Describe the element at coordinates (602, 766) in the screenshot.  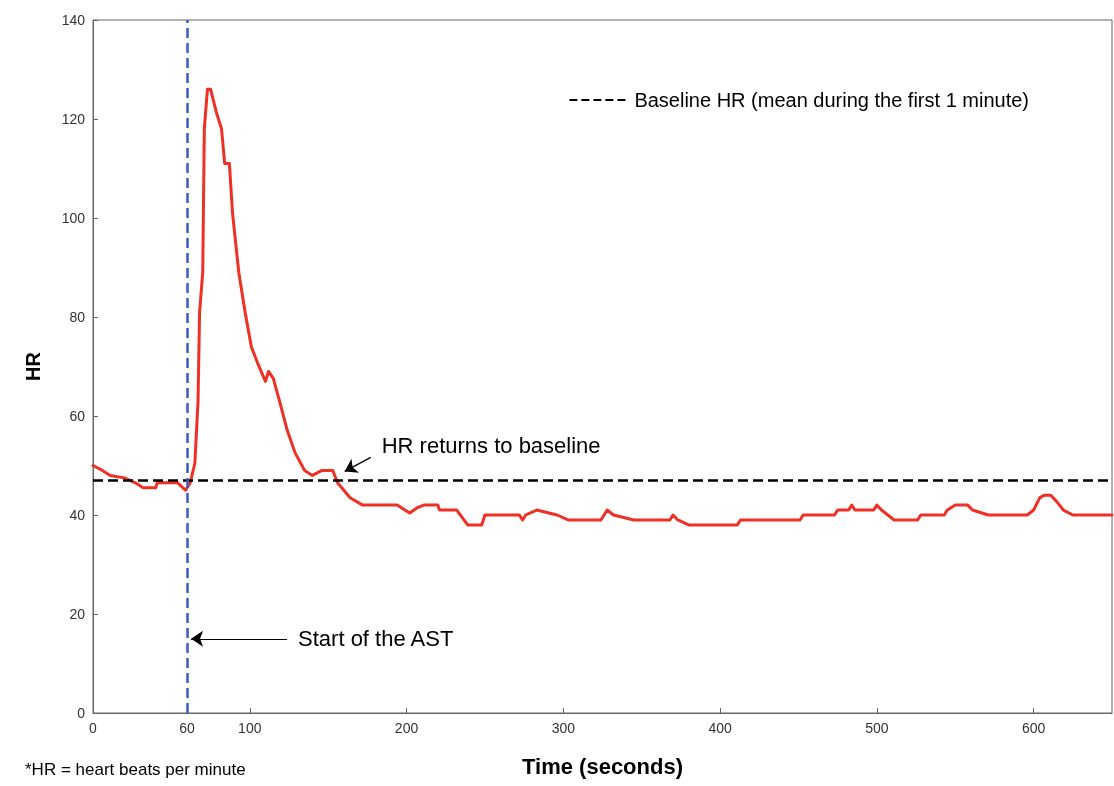
I see `x-axis-title: Time (seconds)` at that location.